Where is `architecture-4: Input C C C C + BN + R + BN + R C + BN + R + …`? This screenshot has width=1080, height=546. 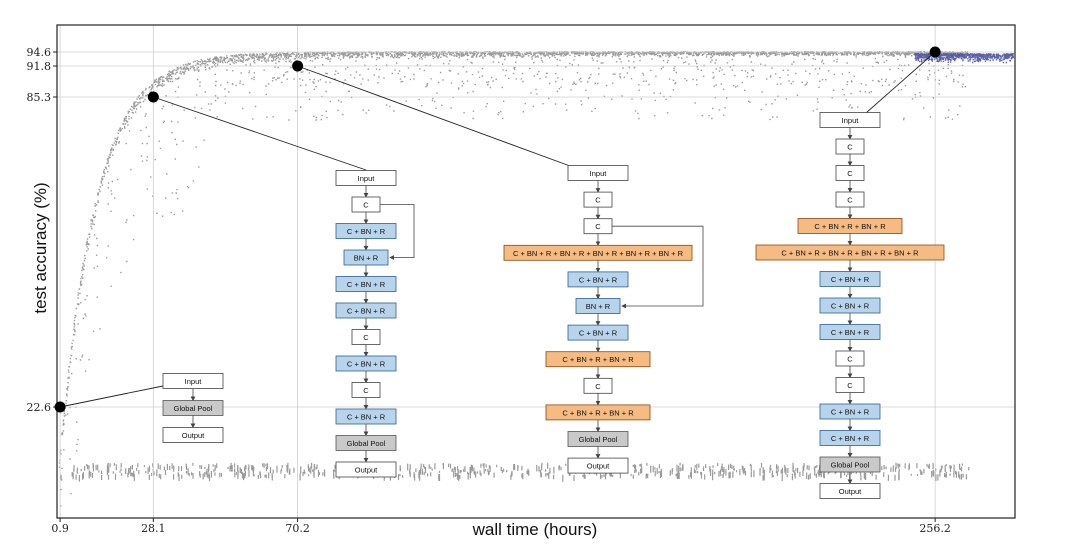 architecture-4: Input C C C C + BN + R + BN + R C + BN + R + … is located at coordinates (850, 305).